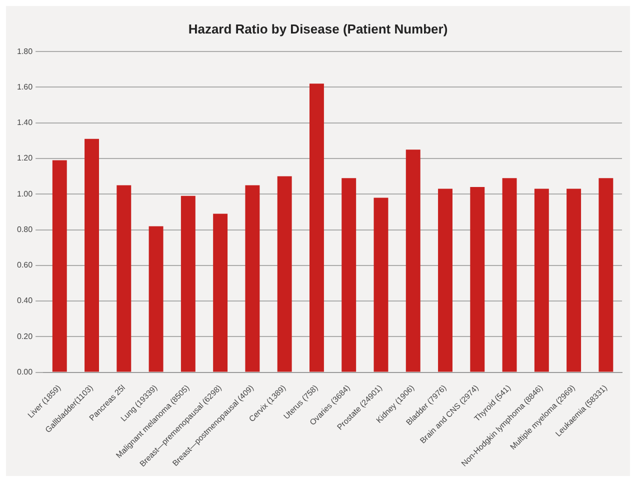 Image resolution: width=636 pixels, height=482 pixels. I want to click on y-tick-label: 0.00, so click(25, 371).